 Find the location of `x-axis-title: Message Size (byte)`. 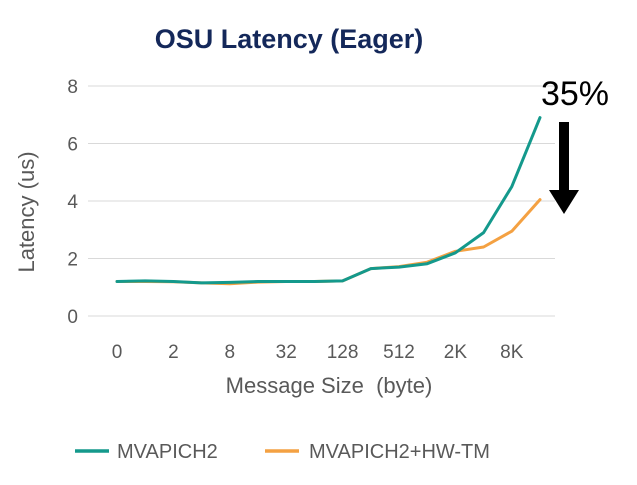

x-axis-title: Message Size (byte) is located at coordinates (329, 385).